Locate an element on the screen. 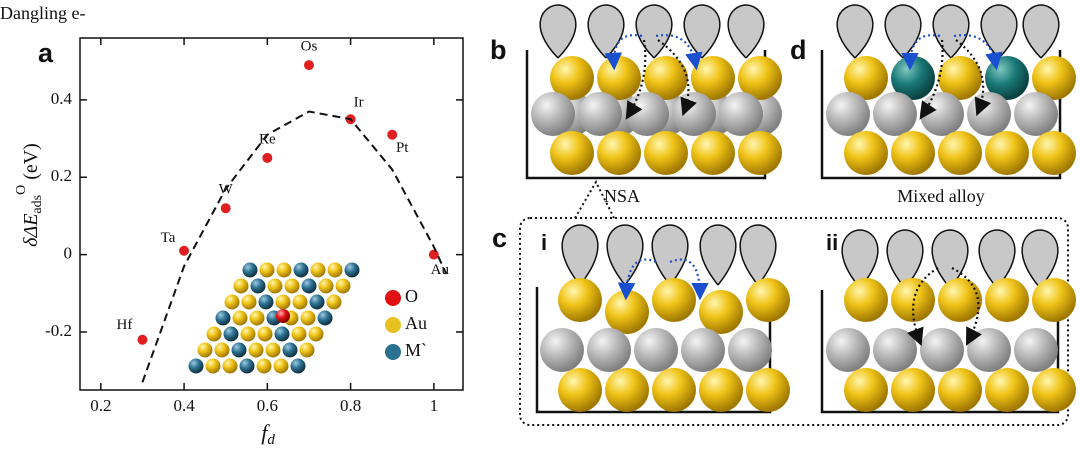  panel-label: a is located at coordinates (46, 53).